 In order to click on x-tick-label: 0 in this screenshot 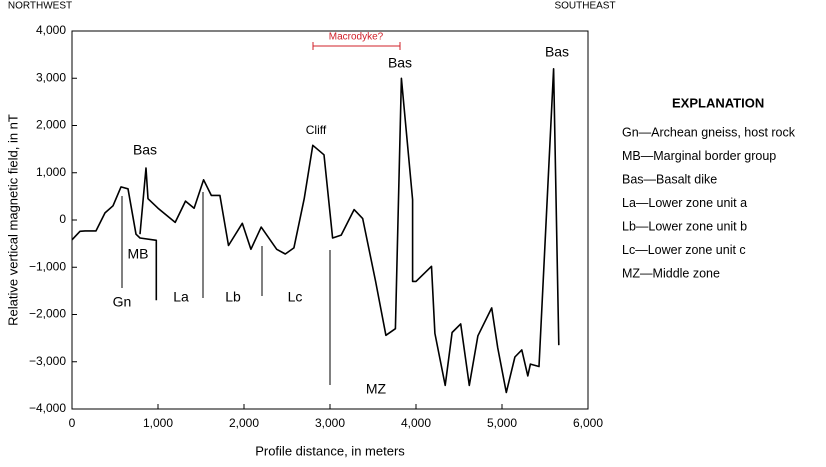, I will do `click(72, 423)`.